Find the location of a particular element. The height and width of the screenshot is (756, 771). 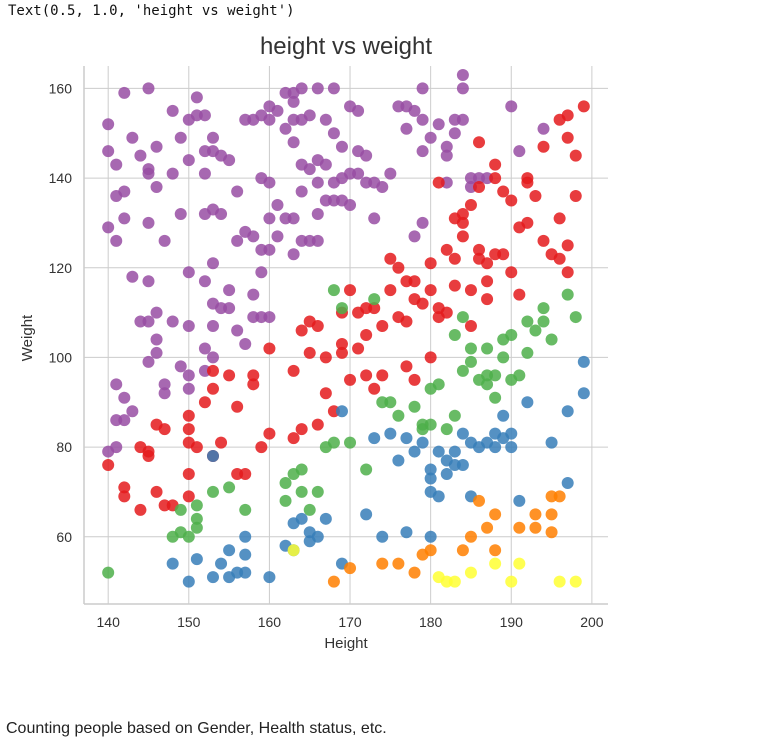

chart-title: height vs weight is located at coordinates (346, 46).